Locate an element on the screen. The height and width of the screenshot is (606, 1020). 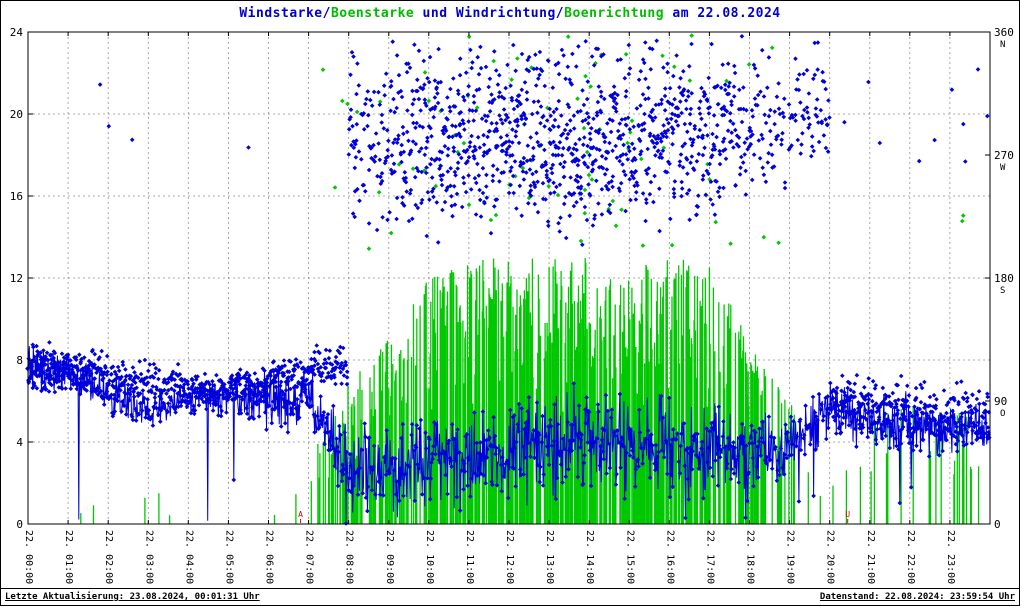
title-seg-4: am 22.08.2024 is located at coordinates (722, 13).